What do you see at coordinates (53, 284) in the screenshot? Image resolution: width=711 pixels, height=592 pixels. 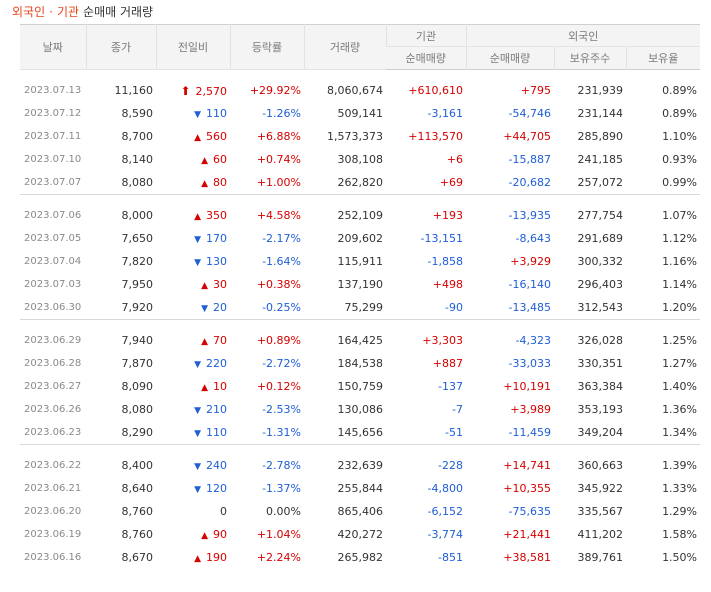 I see `cell-date: 2023.07.03` at bounding box center [53, 284].